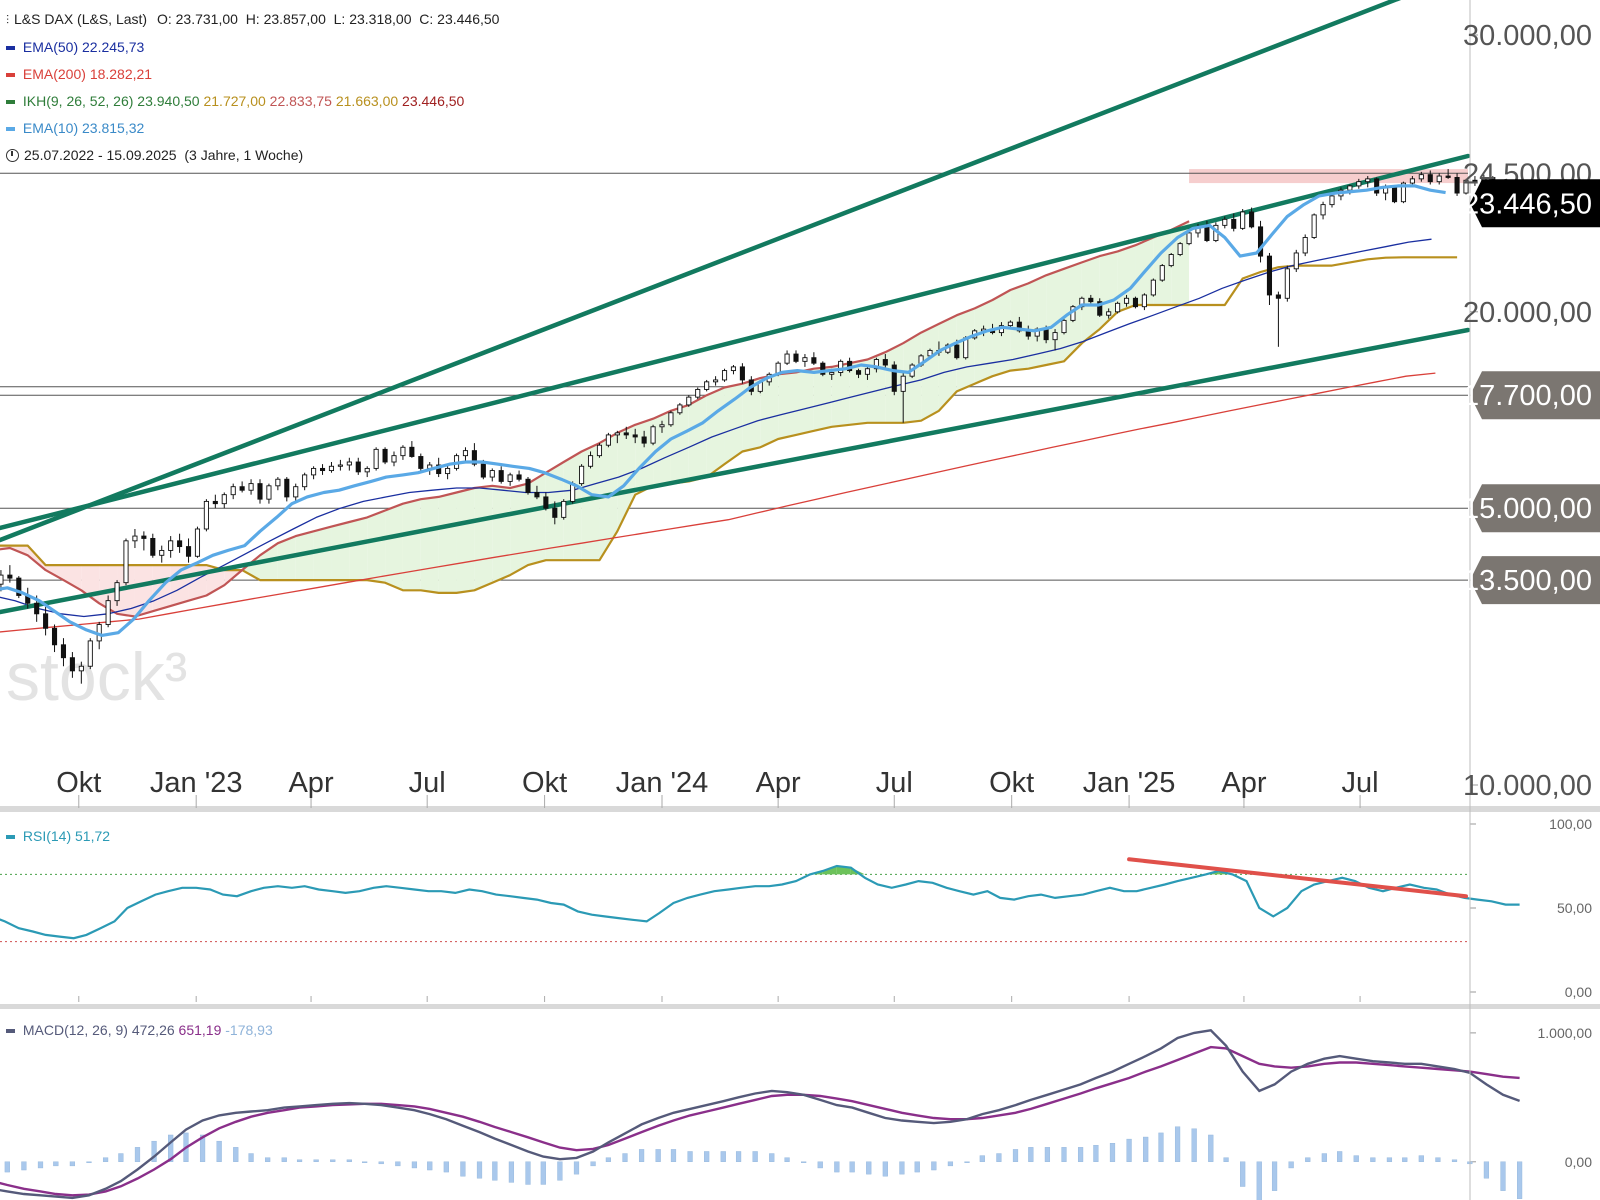  What do you see at coordinates (50, 47) in the screenshot?
I see `legend-ema50-label: EMA(50)` at bounding box center [50, 47].